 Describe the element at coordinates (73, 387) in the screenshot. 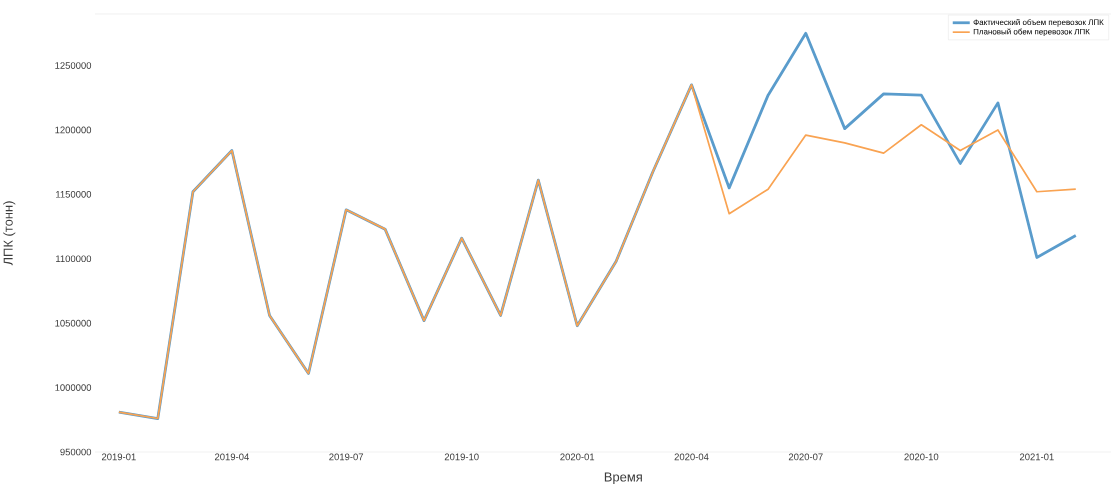

I see `y-tick-label: 1000000` at that location.